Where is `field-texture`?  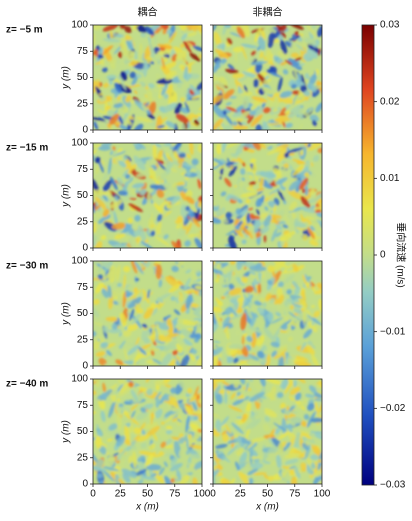 field-texture is located at coordinates (267, 195).